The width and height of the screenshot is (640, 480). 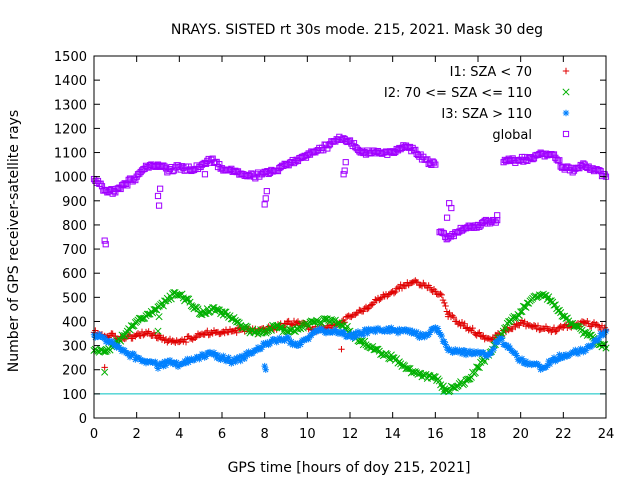 What do you see at coordinates (70, 105) in the screenshot?
I see `y-tick-label: 1300` at bounding box center [70, 105].